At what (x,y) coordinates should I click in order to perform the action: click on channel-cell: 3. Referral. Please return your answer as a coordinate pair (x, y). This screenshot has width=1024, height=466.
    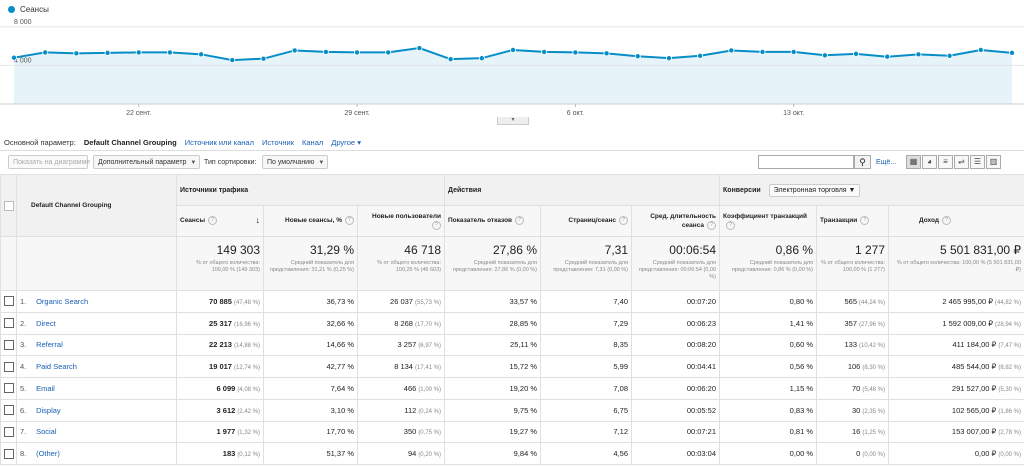
    Looking at the image, I should click on (96, 345).